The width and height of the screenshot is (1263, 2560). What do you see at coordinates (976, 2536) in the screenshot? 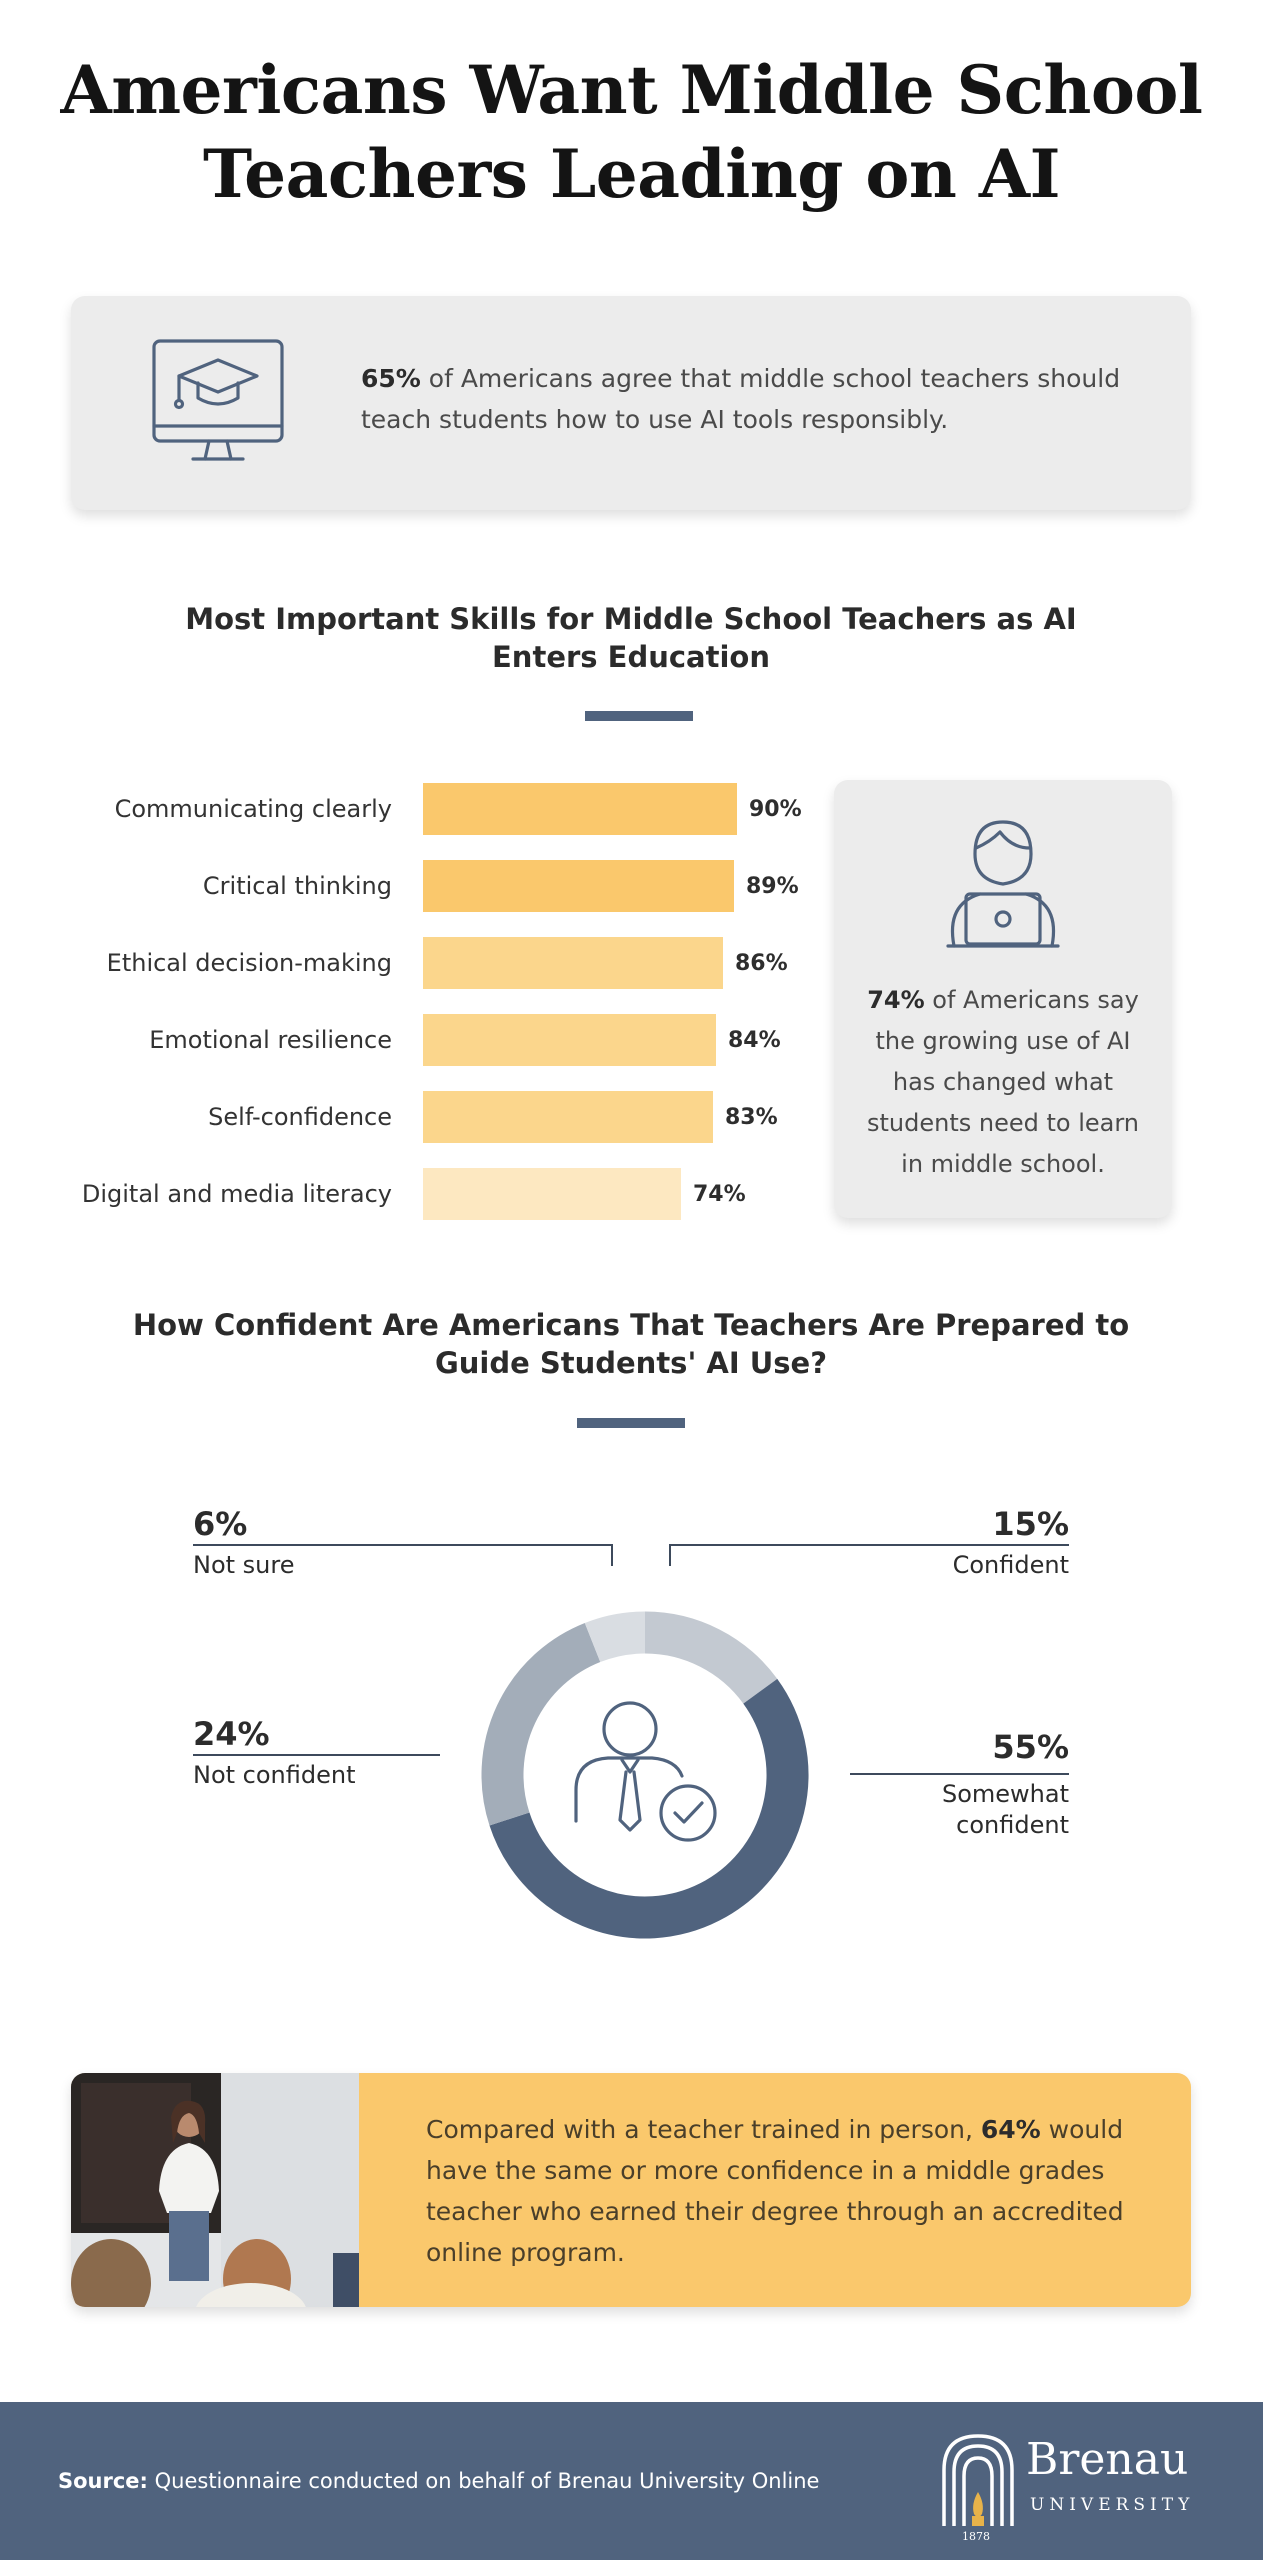
I see `logo-year: 1878` at bounding box center [976, 2536].